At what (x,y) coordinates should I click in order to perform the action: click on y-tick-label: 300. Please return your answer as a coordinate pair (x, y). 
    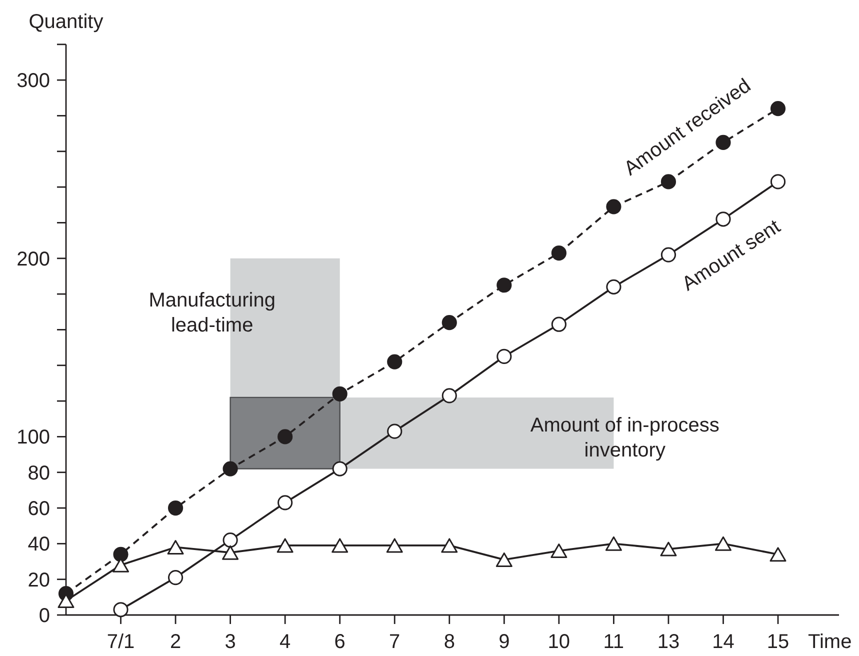
    Looking at the image, I should click on (33, 81).